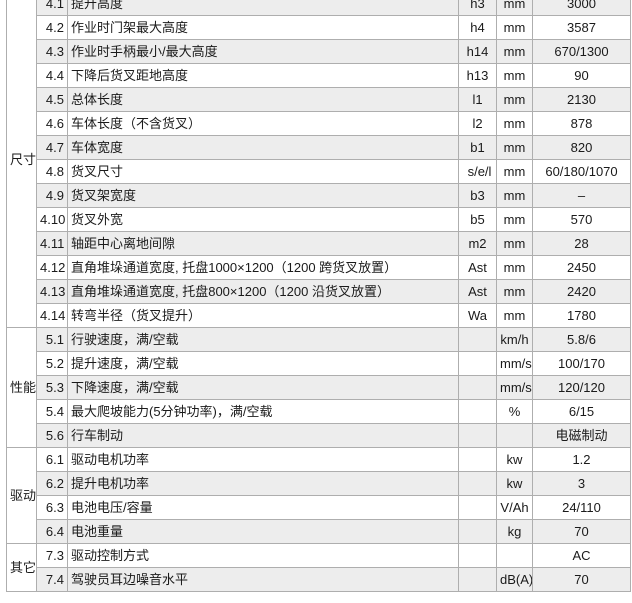 This screenshot has width=632, height=603. I want to click on row-number-cell: 4.3, so click(52, 51).